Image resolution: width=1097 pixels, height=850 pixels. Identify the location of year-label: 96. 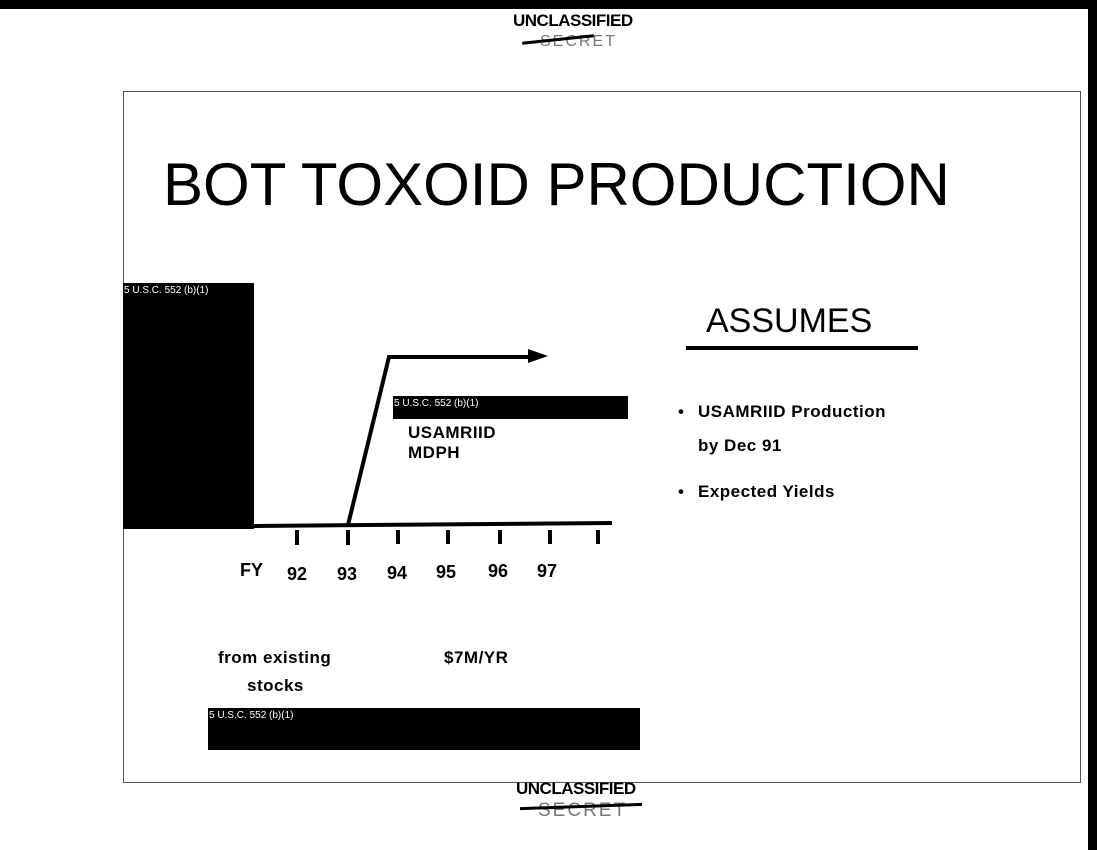
(498, 571).